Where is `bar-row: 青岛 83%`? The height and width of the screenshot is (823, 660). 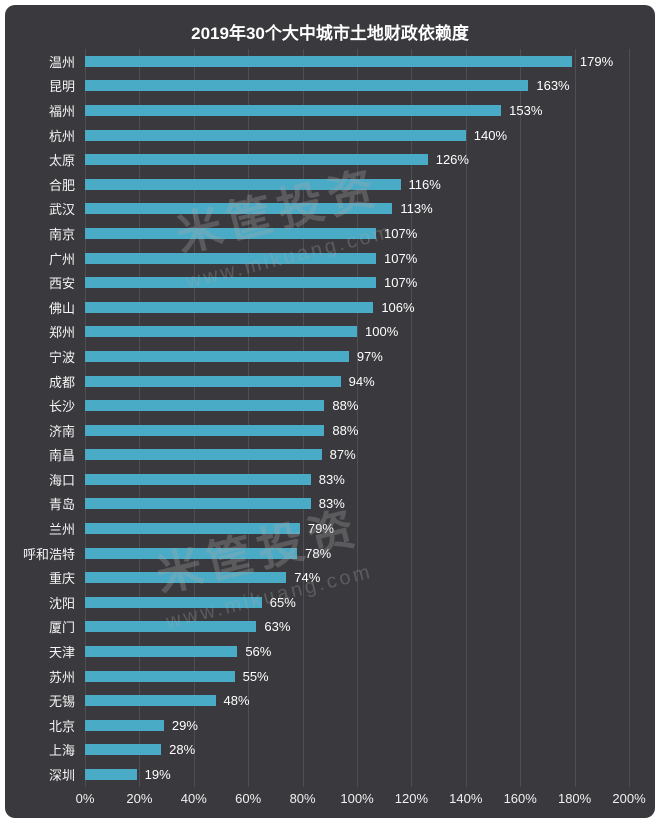 bar-row: 青岛 83% is located at coordinates (330, 504).